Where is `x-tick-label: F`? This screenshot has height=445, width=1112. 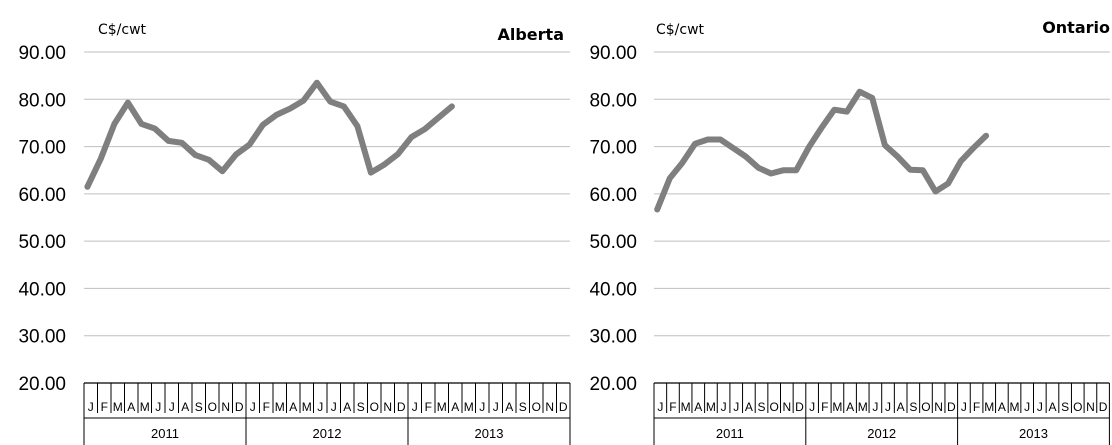
x-tick-label: F is located at coordinates (976, 407).